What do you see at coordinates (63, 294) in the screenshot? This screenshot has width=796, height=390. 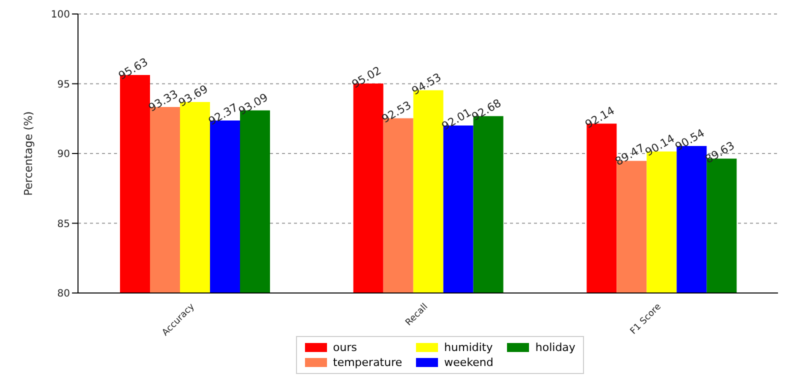 I see `y-tick-label: 80` at bounding box center [63, 294].